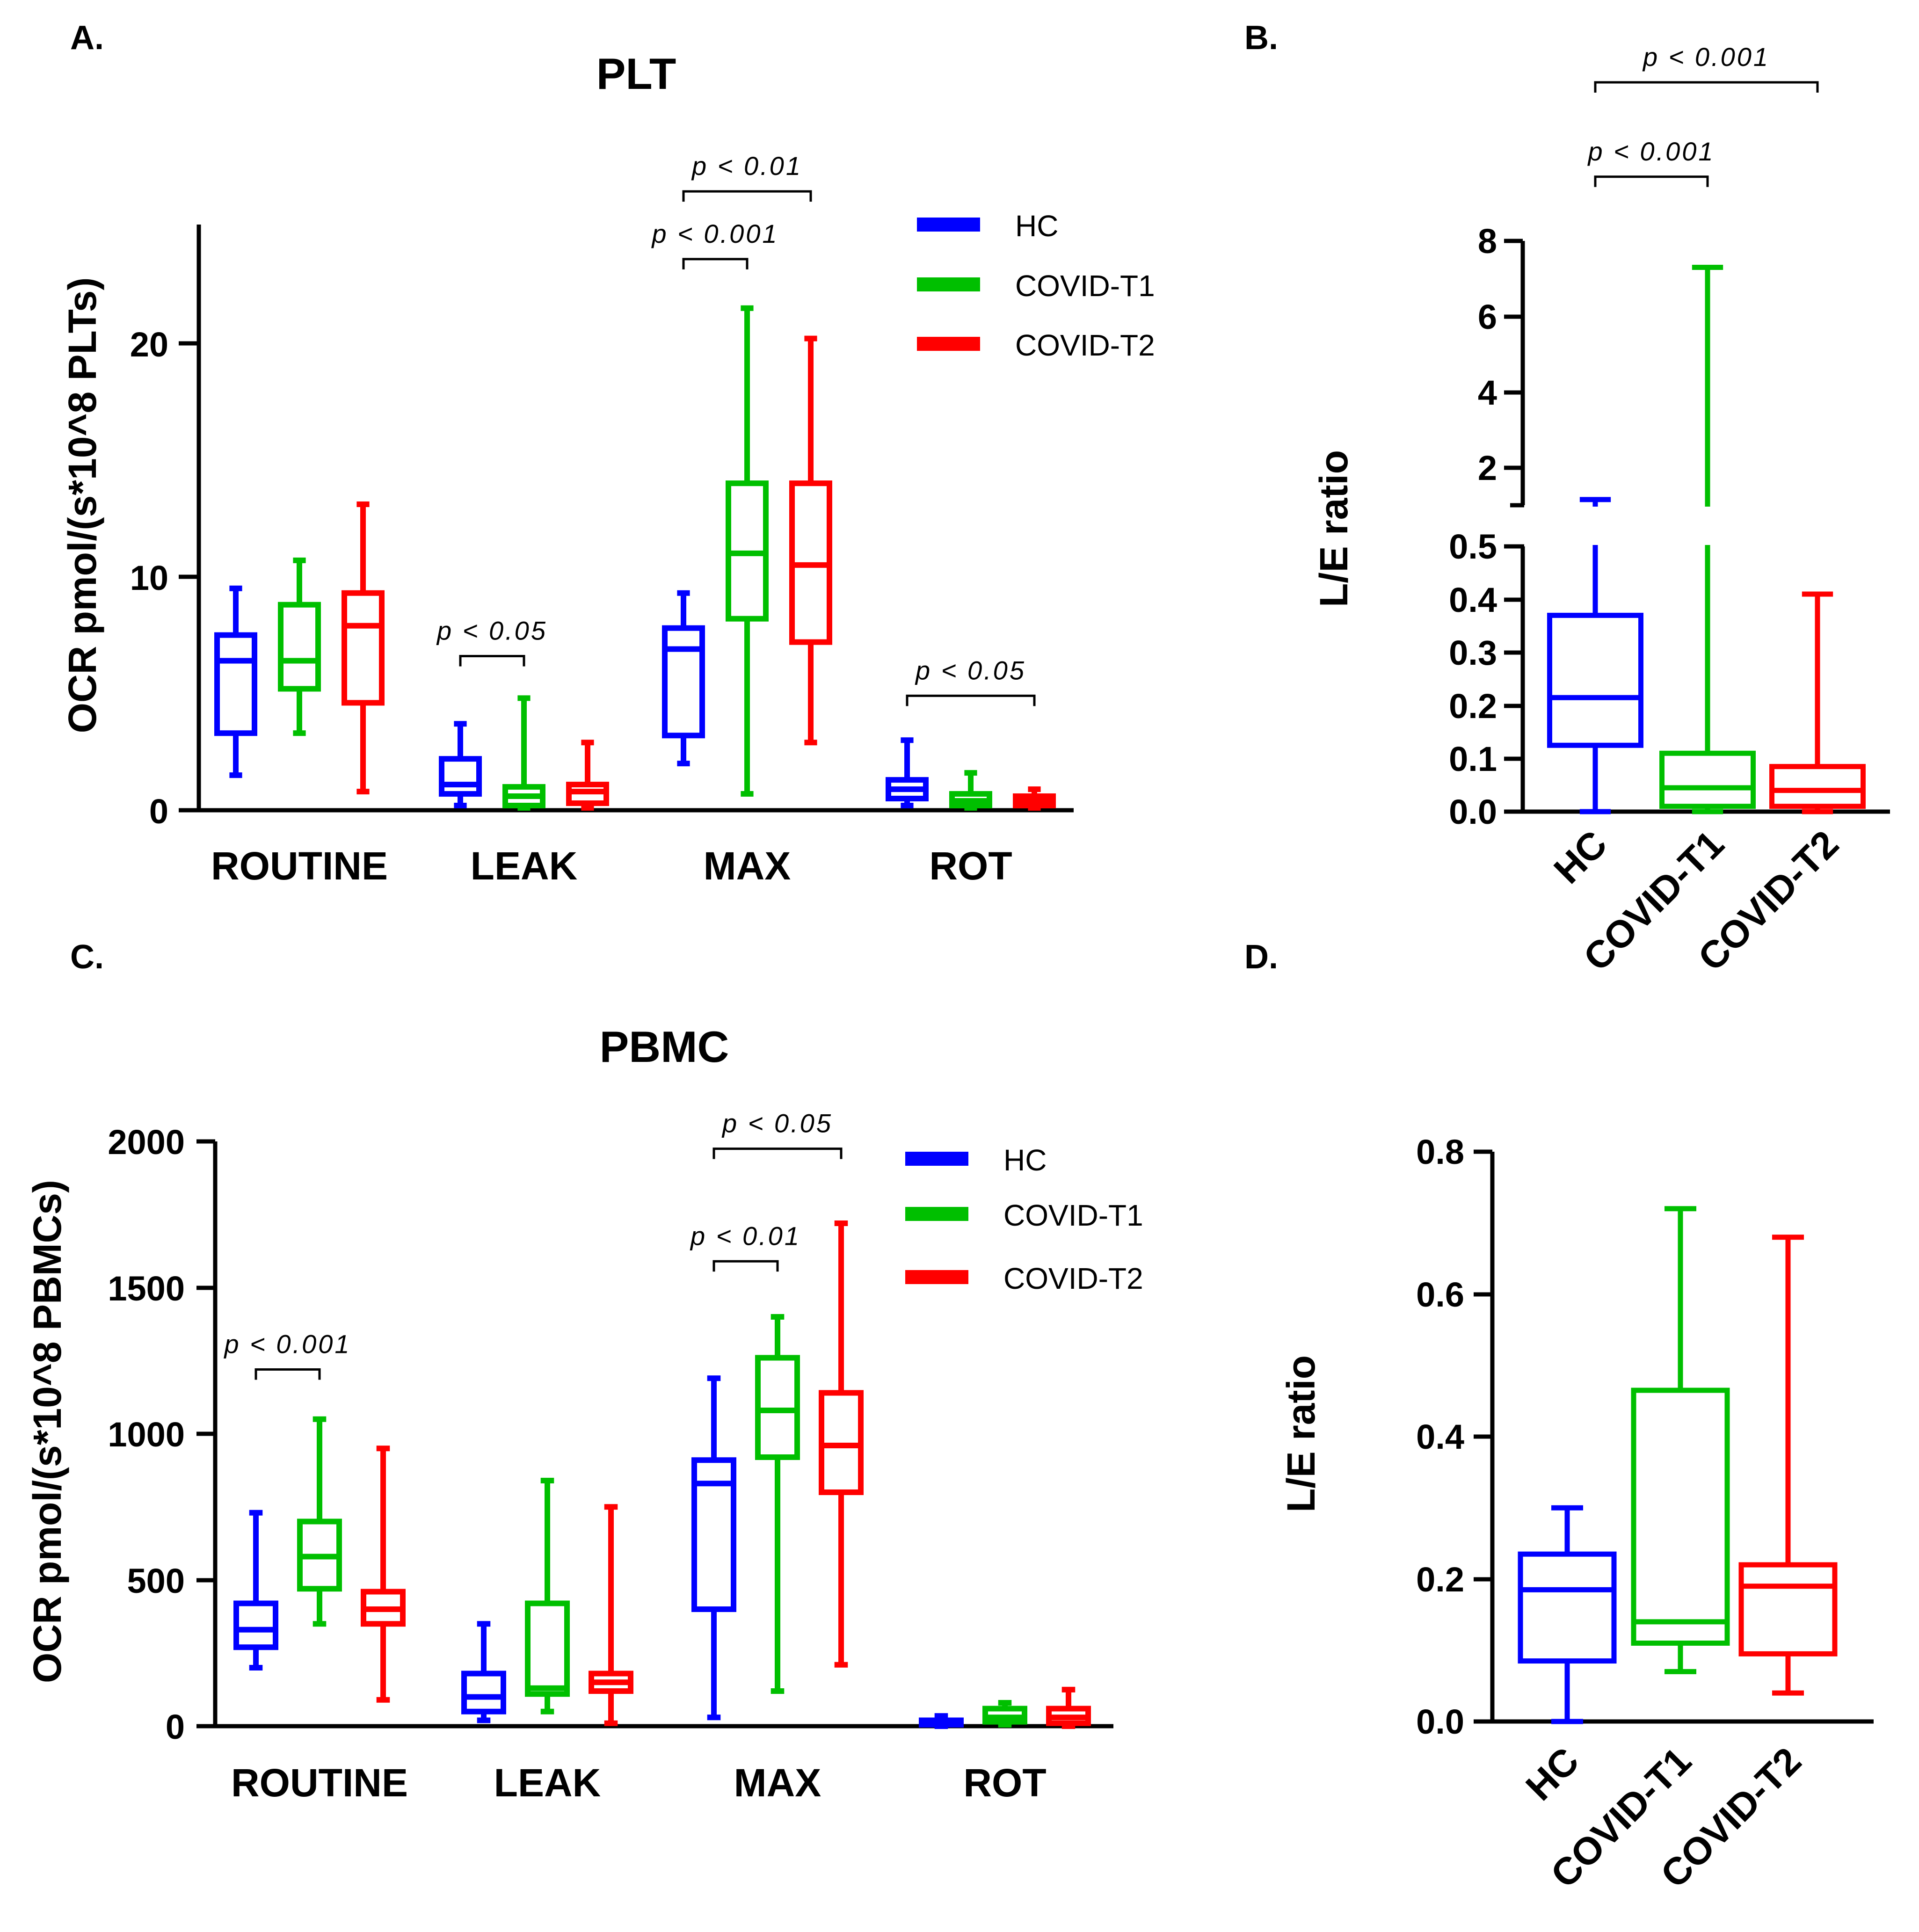 Image resolution: width=1919 pixels, height=1932 pixels. Describe the element at coordinates (1473, 811) in the screenshot. I see `y-tick-label: 0.0` at that location.